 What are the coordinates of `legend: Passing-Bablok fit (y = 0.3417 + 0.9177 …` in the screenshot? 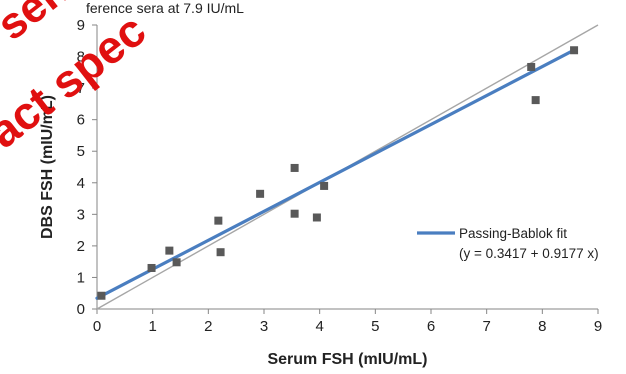 It's located at (508, 243).